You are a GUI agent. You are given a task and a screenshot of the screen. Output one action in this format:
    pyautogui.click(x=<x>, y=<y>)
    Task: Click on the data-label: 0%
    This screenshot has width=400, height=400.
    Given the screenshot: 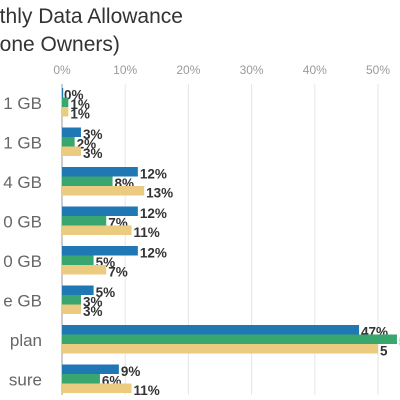 What is the action you would take?
    pyautogui.click(x=74, y=95)
    